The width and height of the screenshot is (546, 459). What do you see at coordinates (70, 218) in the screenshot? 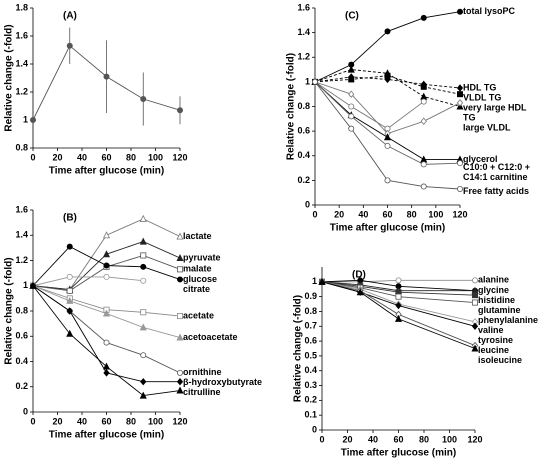
I see `panel-label: (B)` at bounding box center [70, 218].